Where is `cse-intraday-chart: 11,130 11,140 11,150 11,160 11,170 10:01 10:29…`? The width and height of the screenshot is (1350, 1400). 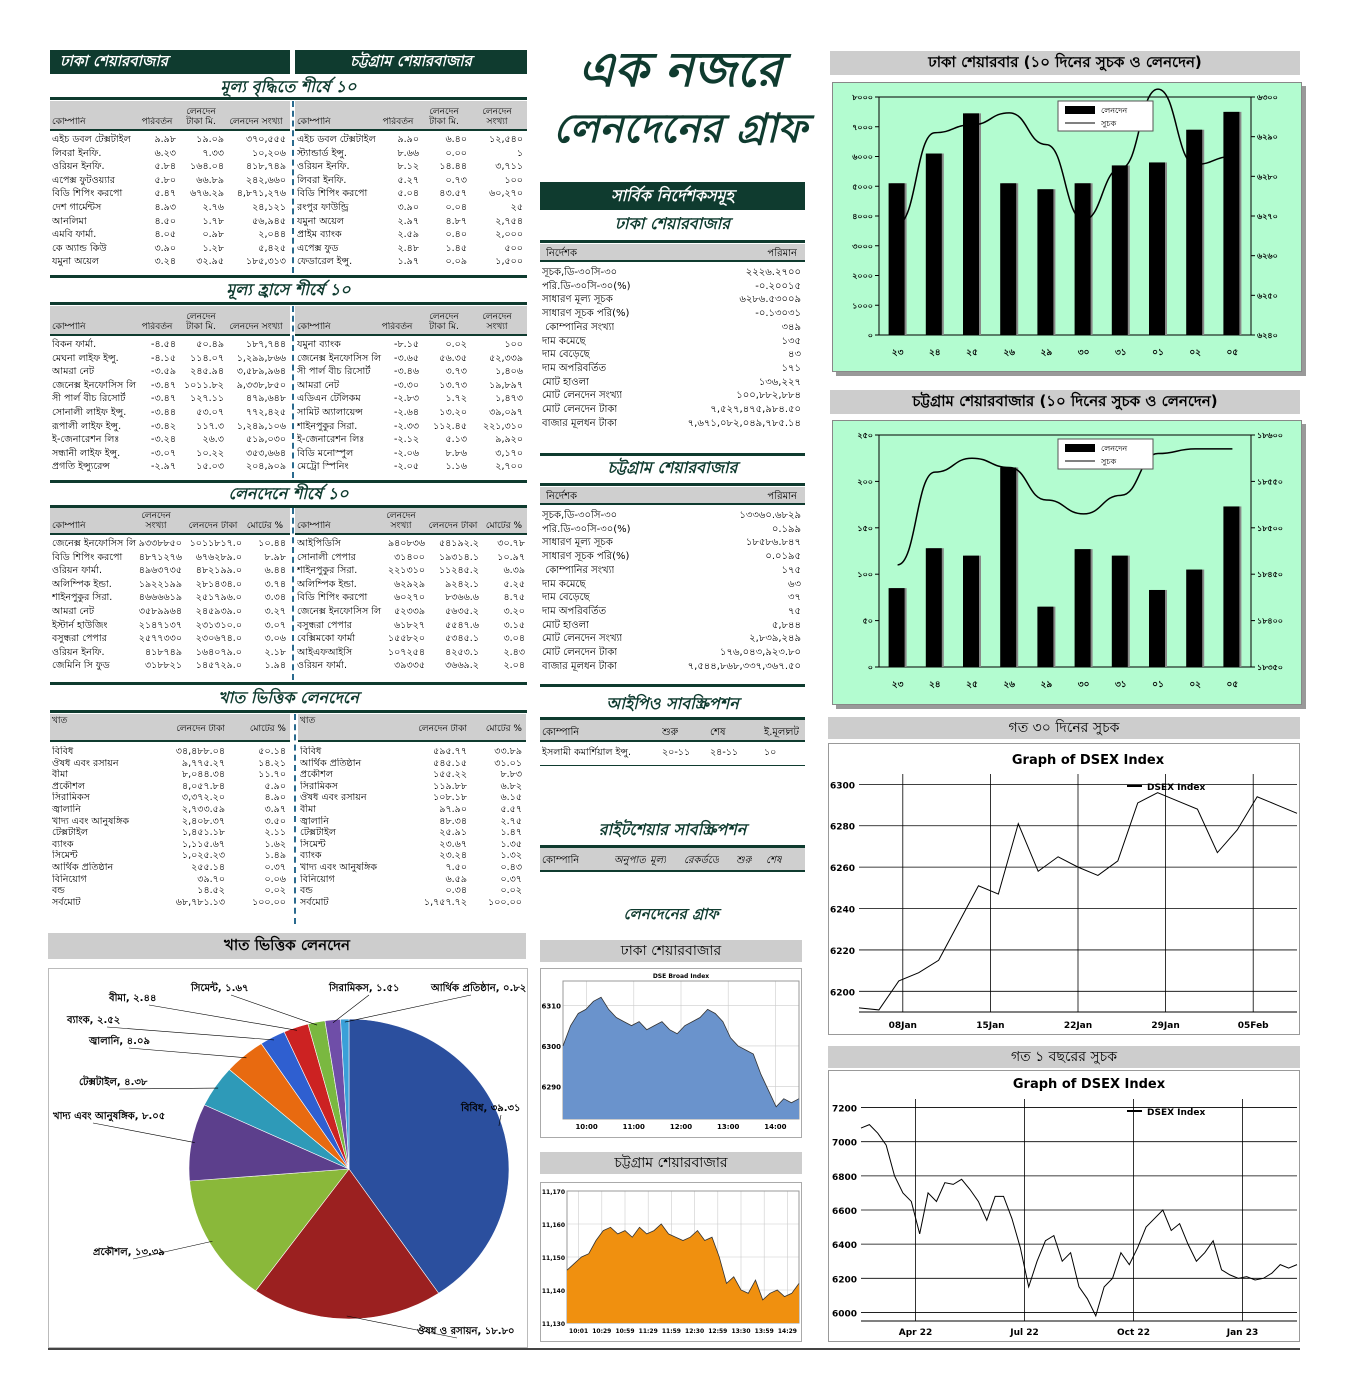
cse-intraday-chart: 11,130 11,140 11,150 11,160 11,170 10:01 10:29… is located at coordinates (671, 1262).